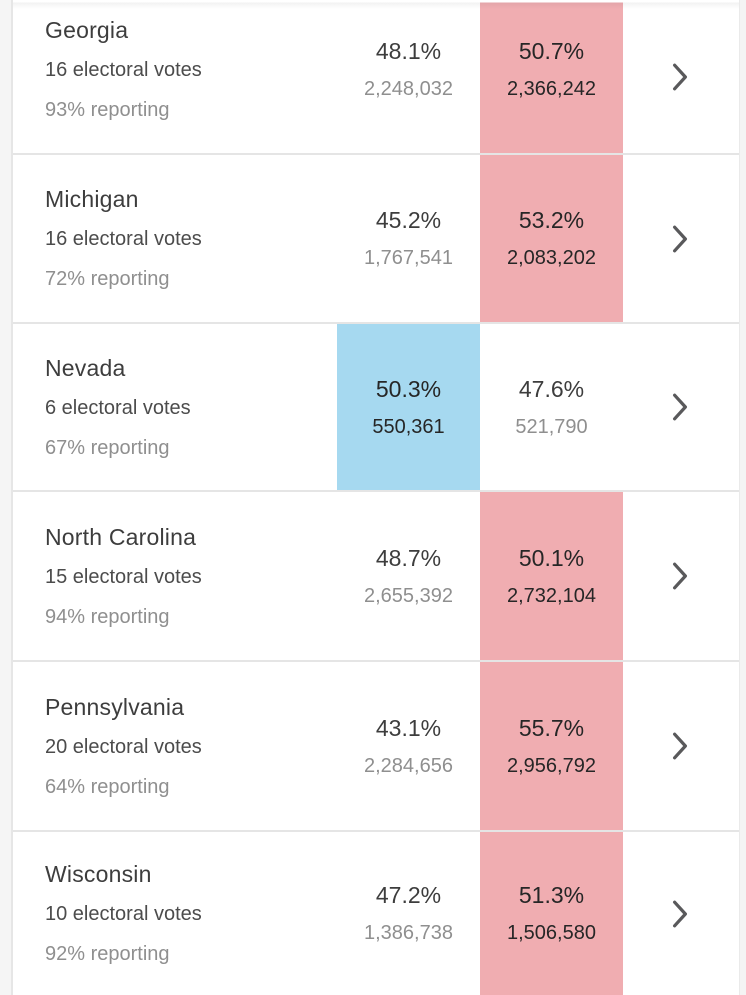 This screenshot has width=746, height=995. I want to click on rep-vote-count: 1,506,580, so click(551, 933).